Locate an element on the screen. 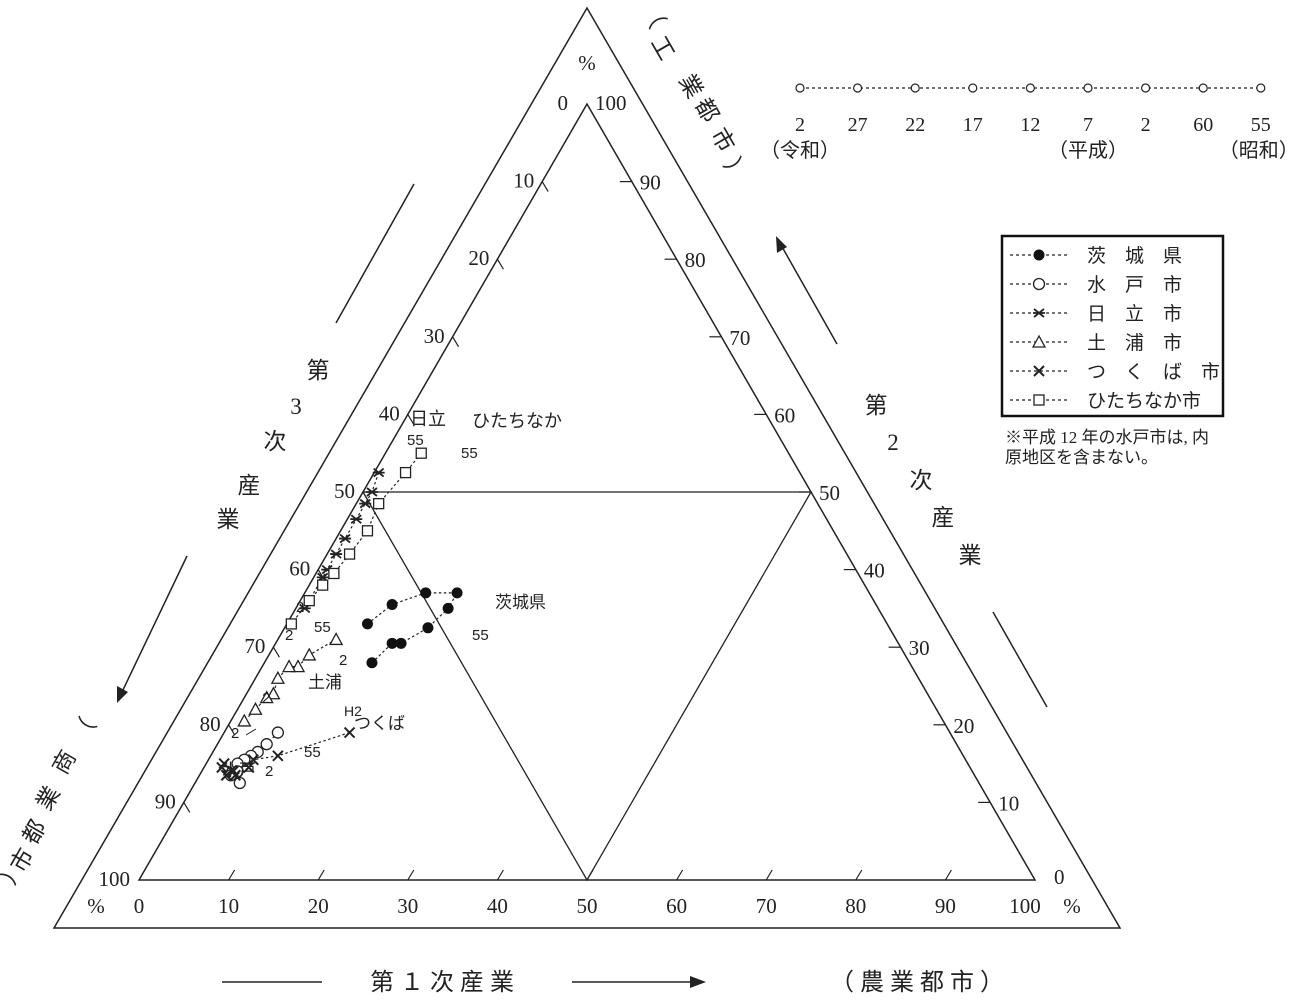  right-arrow-line is located at coordinates (809, 294).